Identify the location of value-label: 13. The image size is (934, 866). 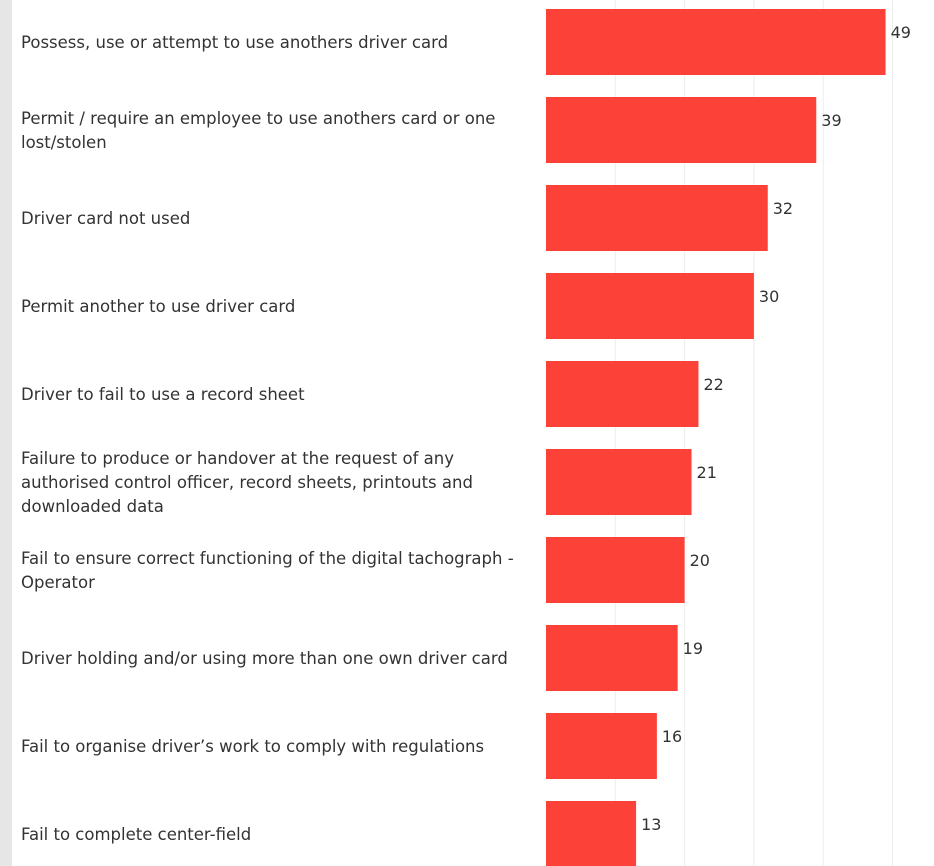
(651, 824).